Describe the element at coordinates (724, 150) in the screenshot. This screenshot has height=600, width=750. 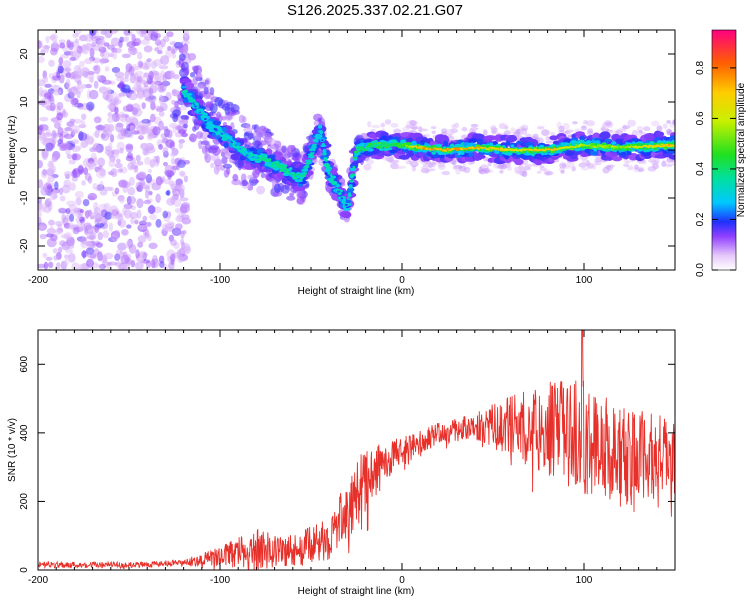
I see `colorbar-gradient` at that location.